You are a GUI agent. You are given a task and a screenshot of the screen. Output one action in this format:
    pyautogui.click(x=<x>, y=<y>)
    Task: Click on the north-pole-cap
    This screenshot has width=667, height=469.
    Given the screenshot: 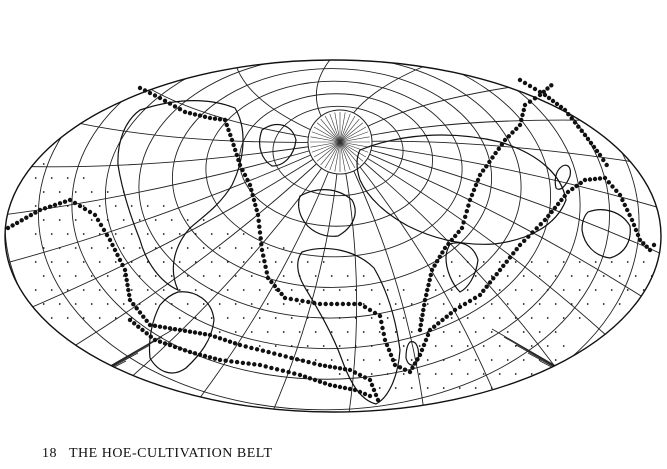 What is the action you would take?
    pyautogui.click(x=340, y=142)
    